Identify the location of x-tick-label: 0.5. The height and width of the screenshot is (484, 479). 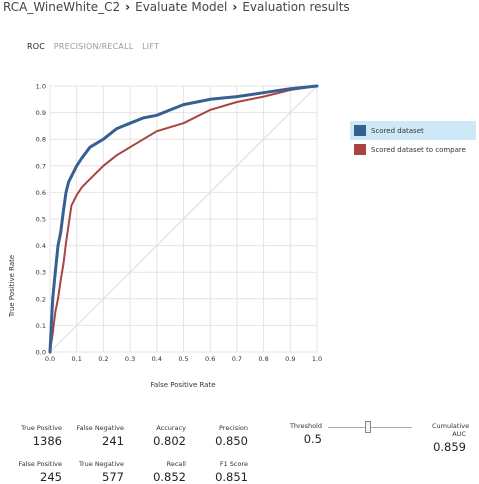
(183, 359).